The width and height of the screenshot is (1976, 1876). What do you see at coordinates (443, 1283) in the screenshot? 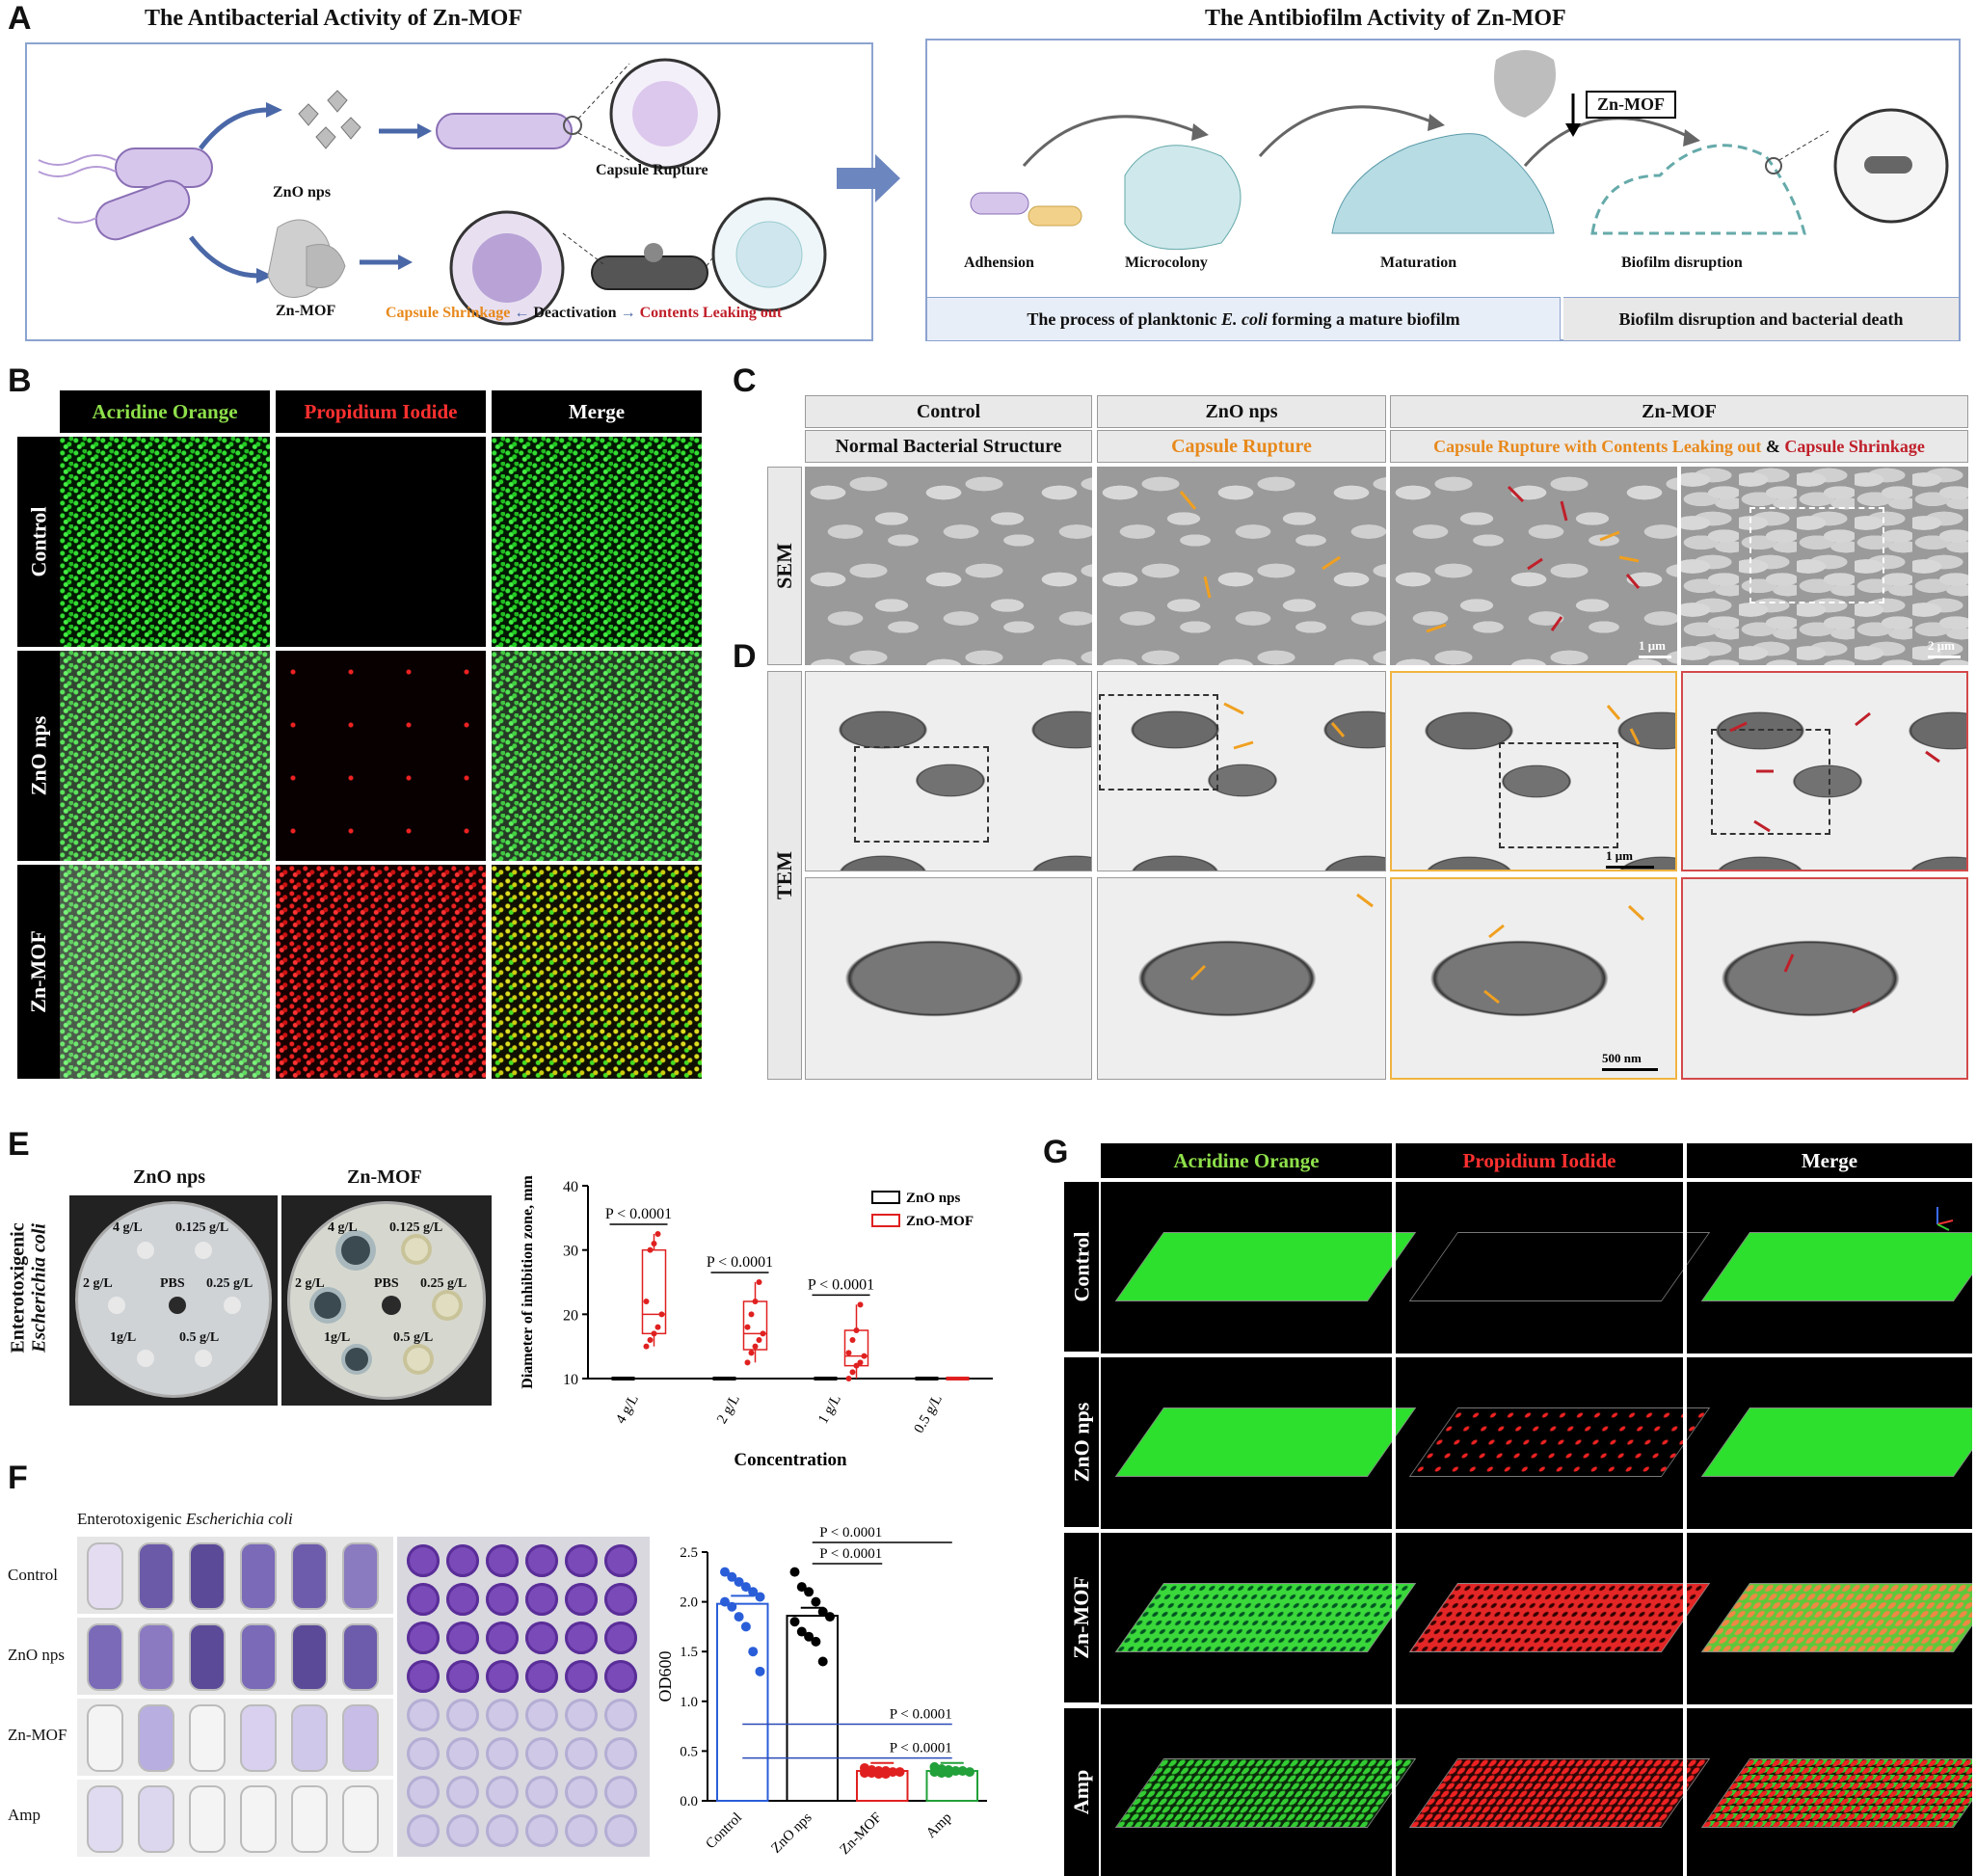
I see `well-label: 0.25 g/L` at bounding box center [443, 1283].